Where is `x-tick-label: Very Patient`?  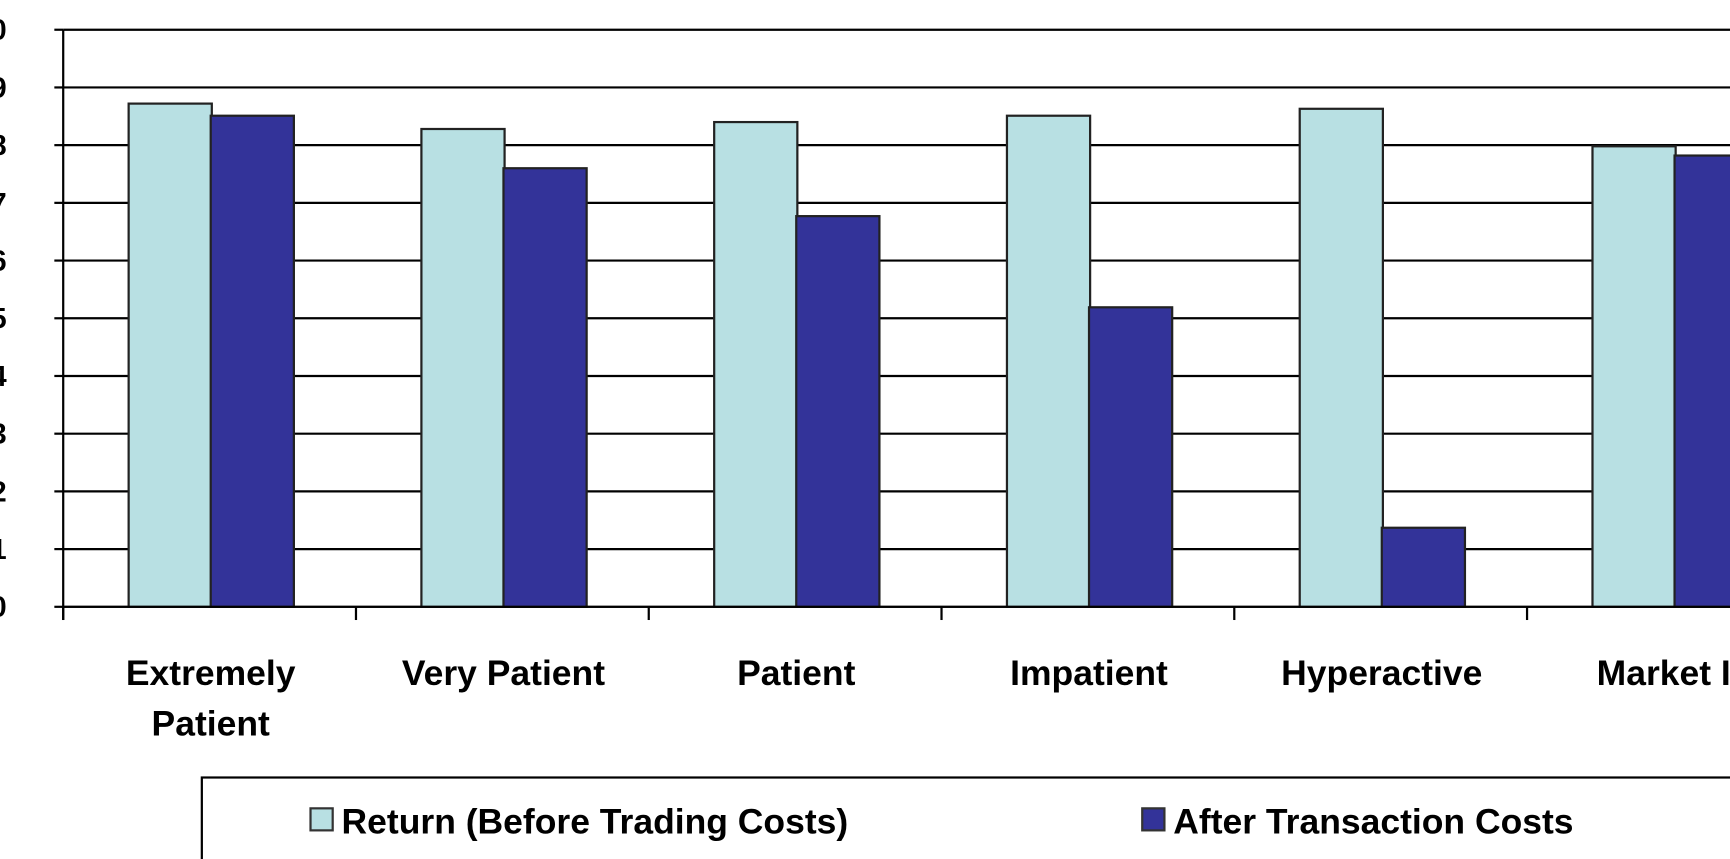
x-tick-label: Very Patient is located at coordinates (503, 673).